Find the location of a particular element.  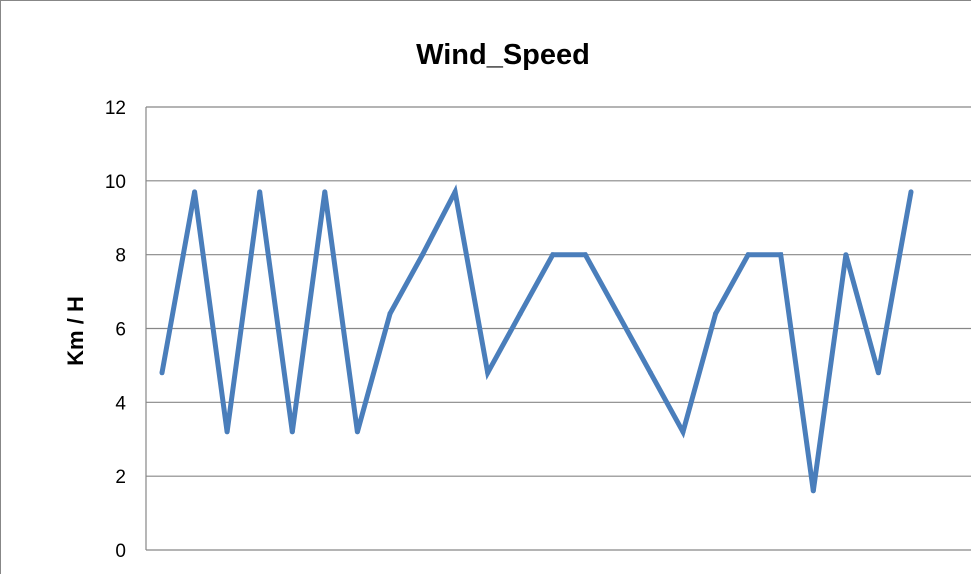

y-tick-label: 4 is located at coordinates (120, 403).